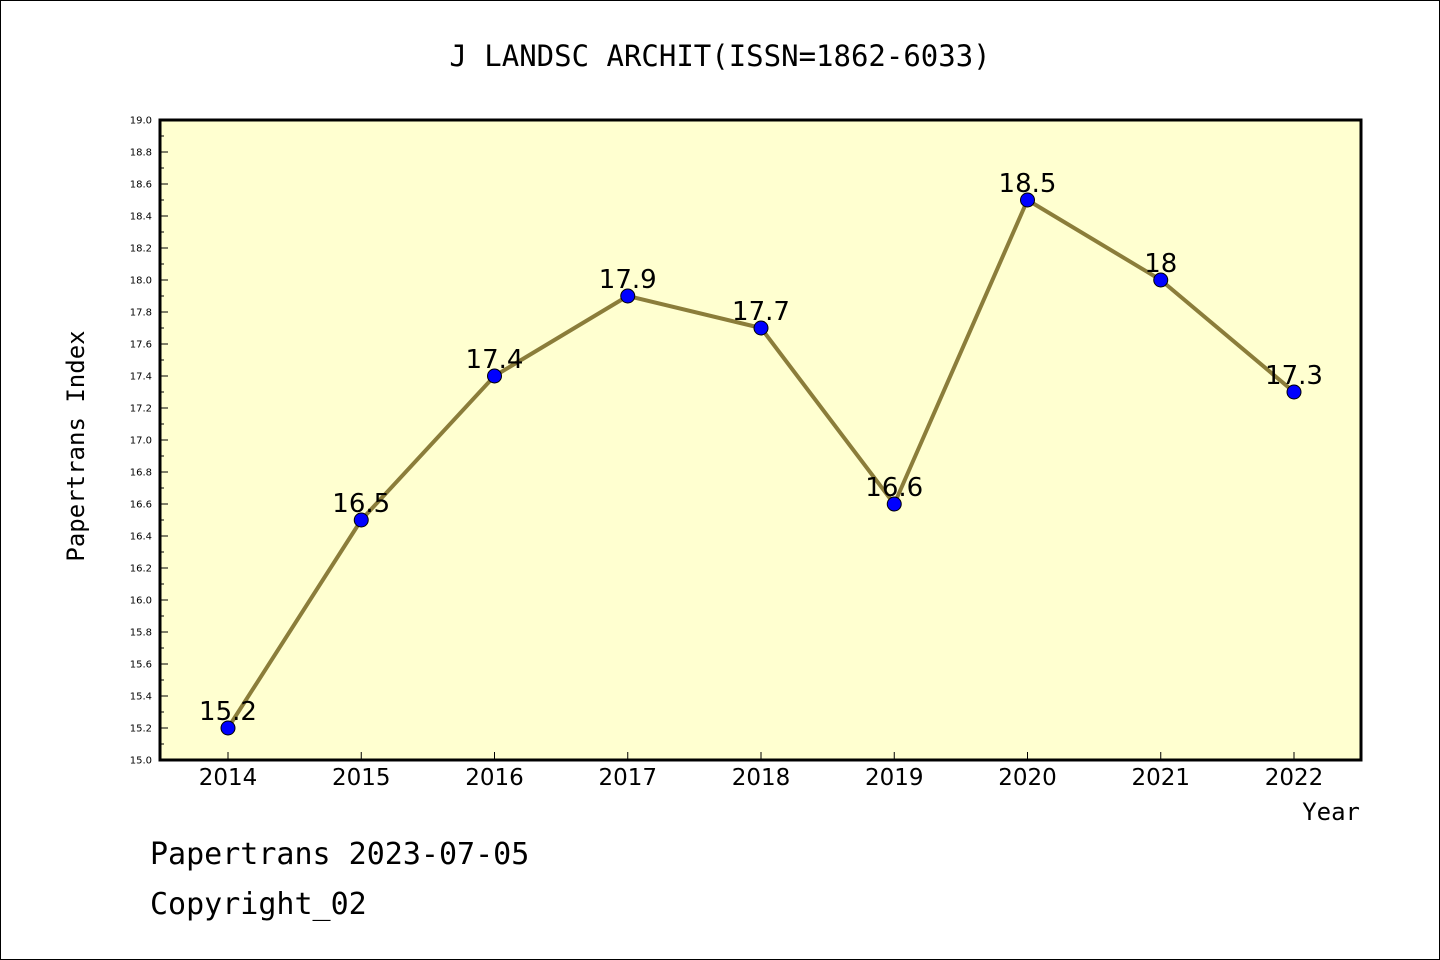 This screenshot has width=1440, height=960. What do you see at coordinates (628, 280) in the screenshot?
I see `data-label: 17.9` at bounding box center [628, 280].